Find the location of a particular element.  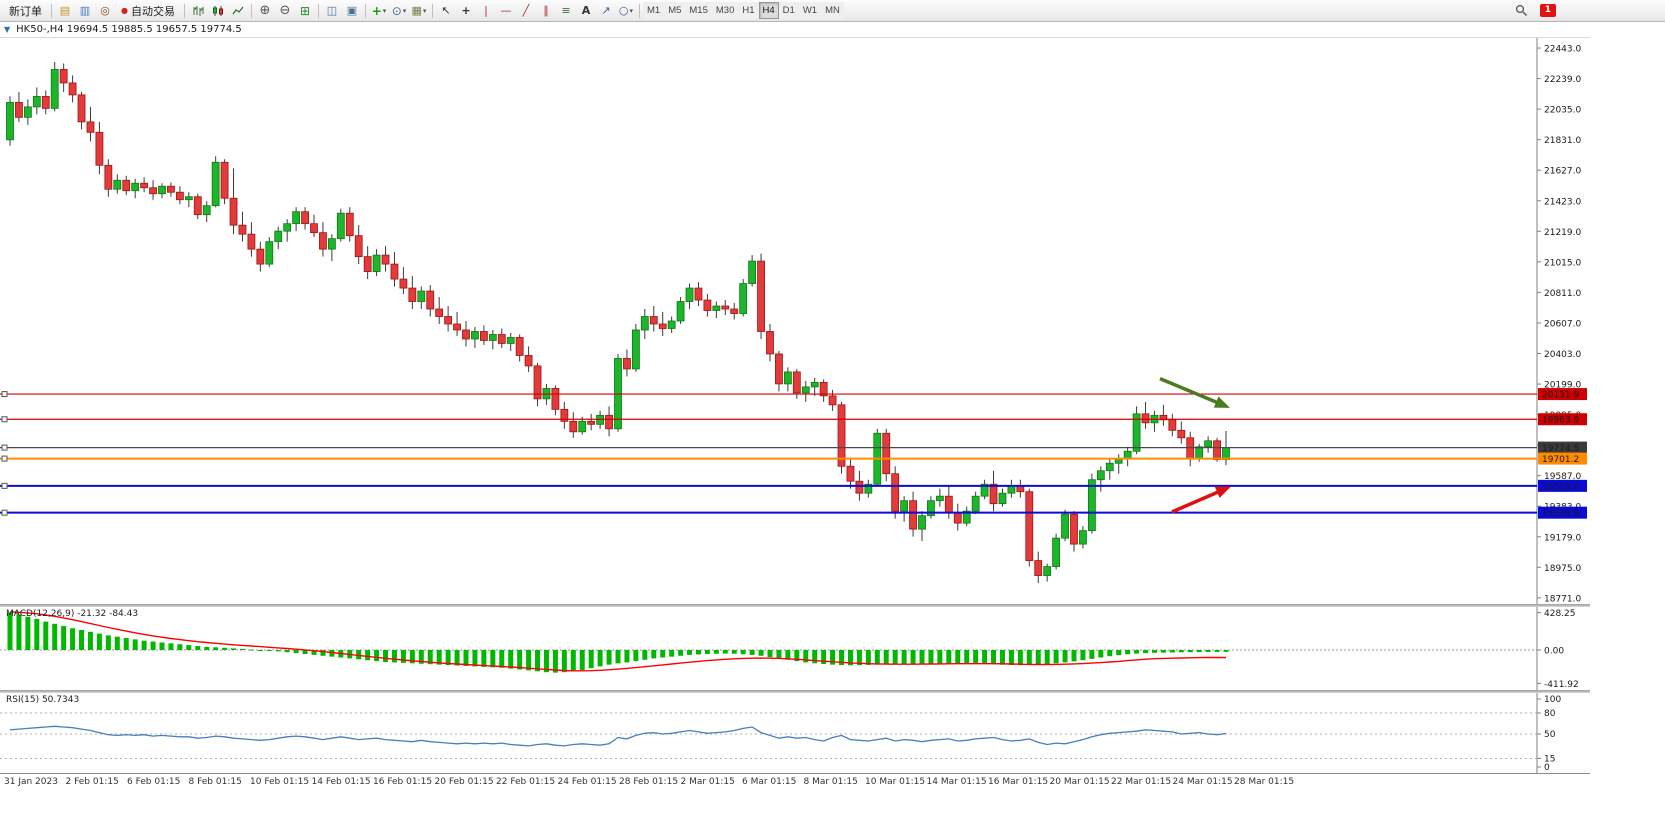

shapes-tool-button: ○ ▾ is located at coordinates (626, 11).